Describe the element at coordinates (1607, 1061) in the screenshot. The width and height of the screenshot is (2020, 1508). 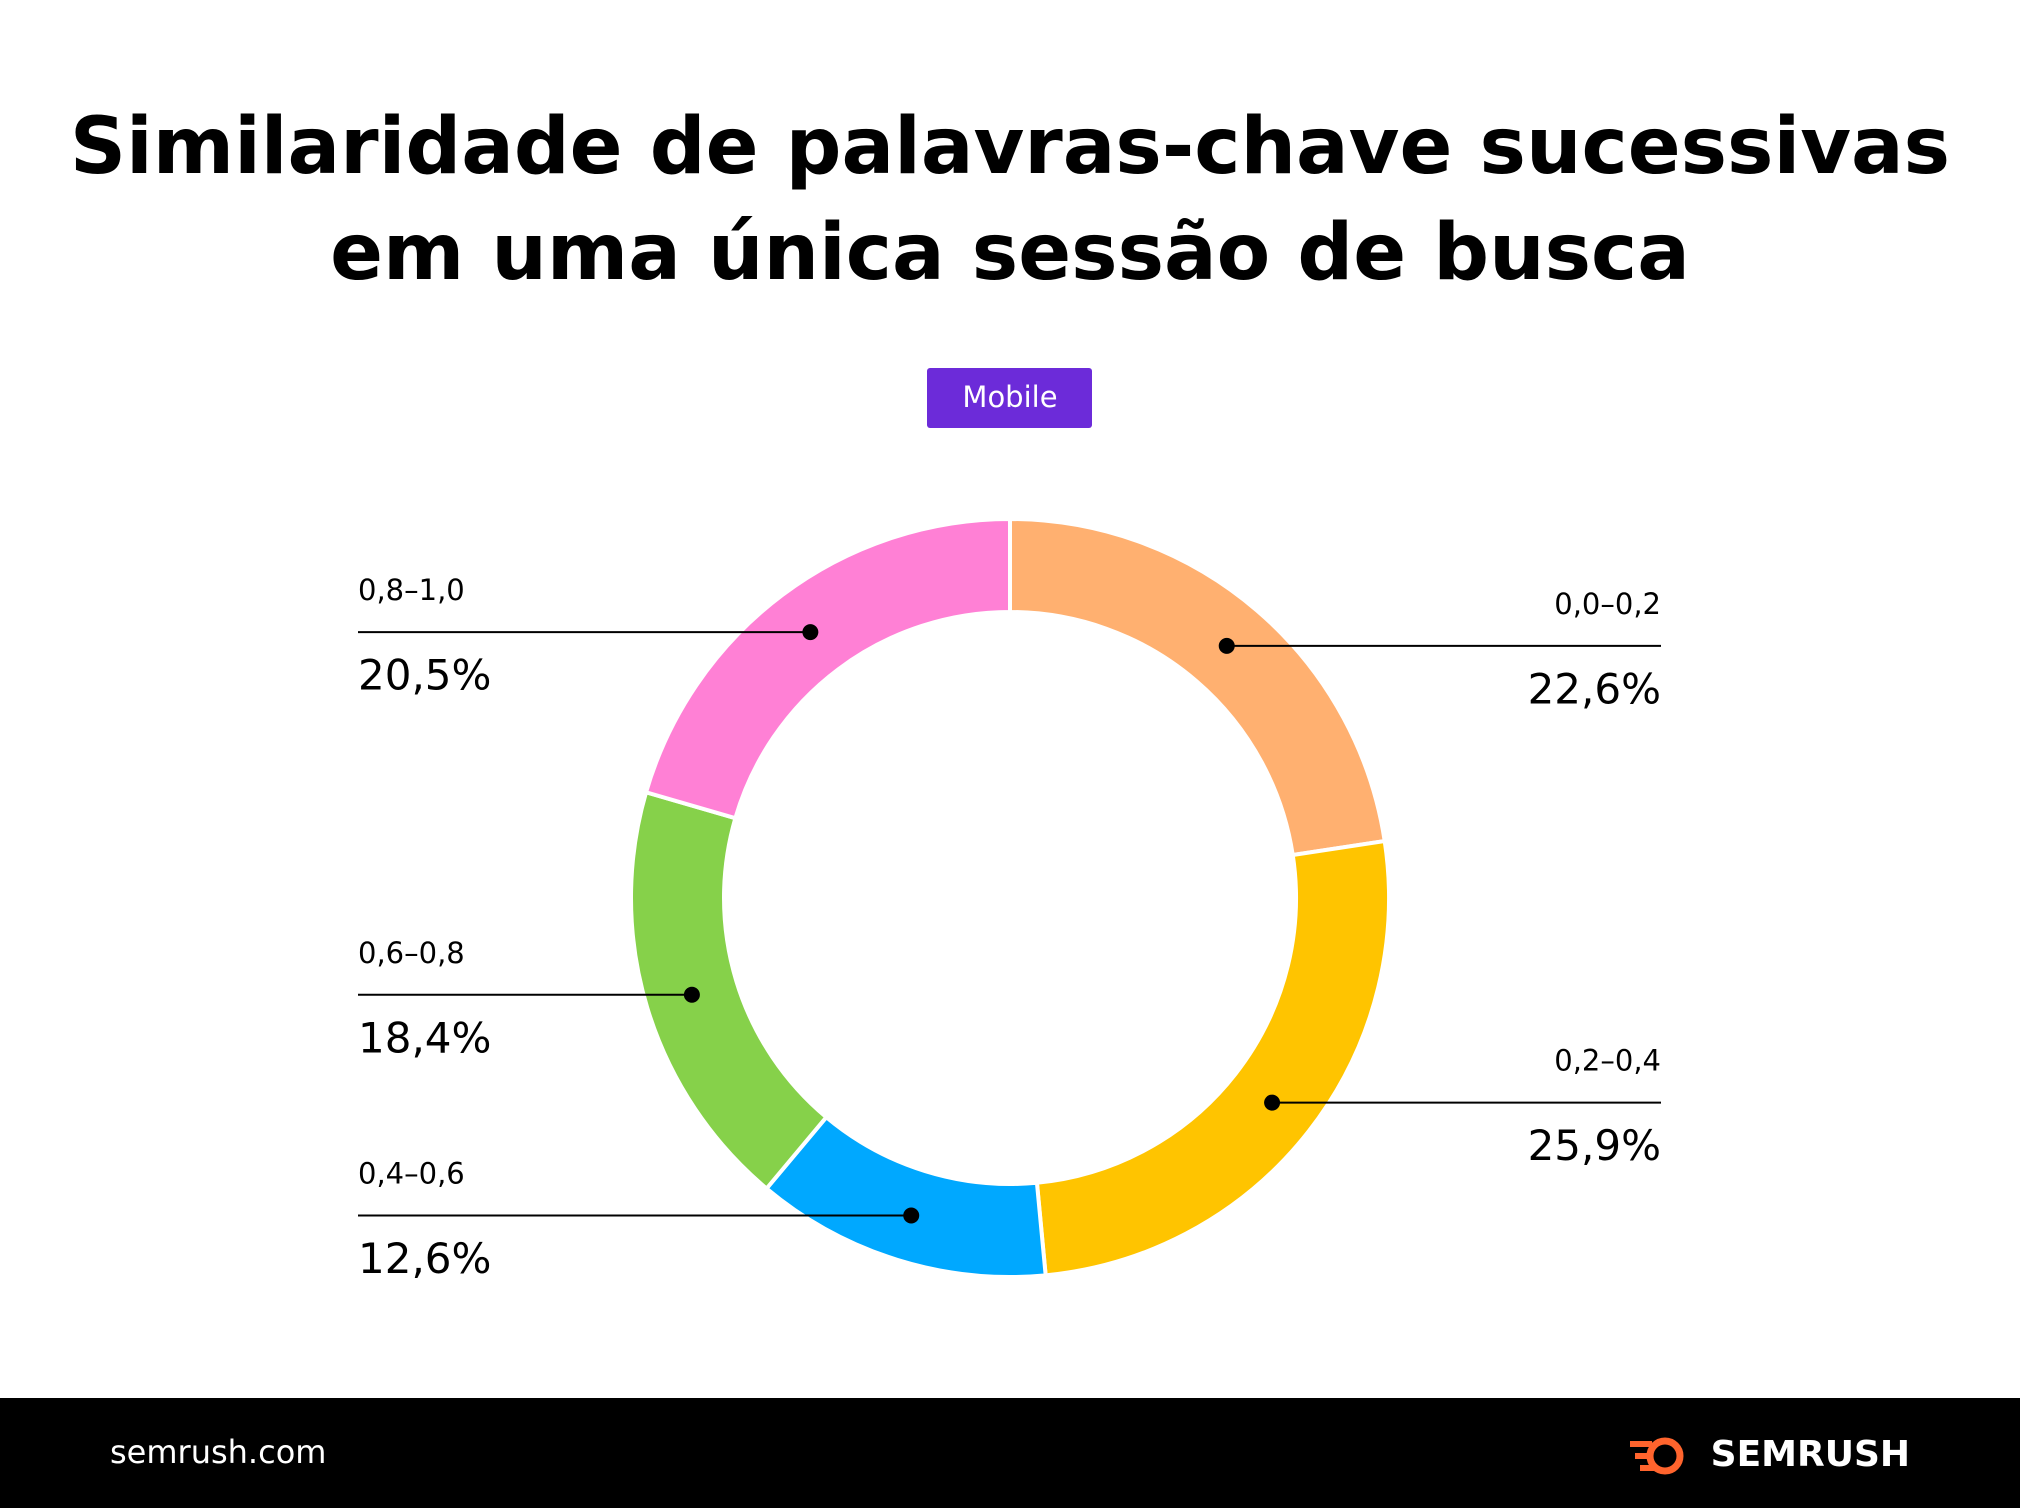
I see `category-label: 0,2–0,4` at that location.